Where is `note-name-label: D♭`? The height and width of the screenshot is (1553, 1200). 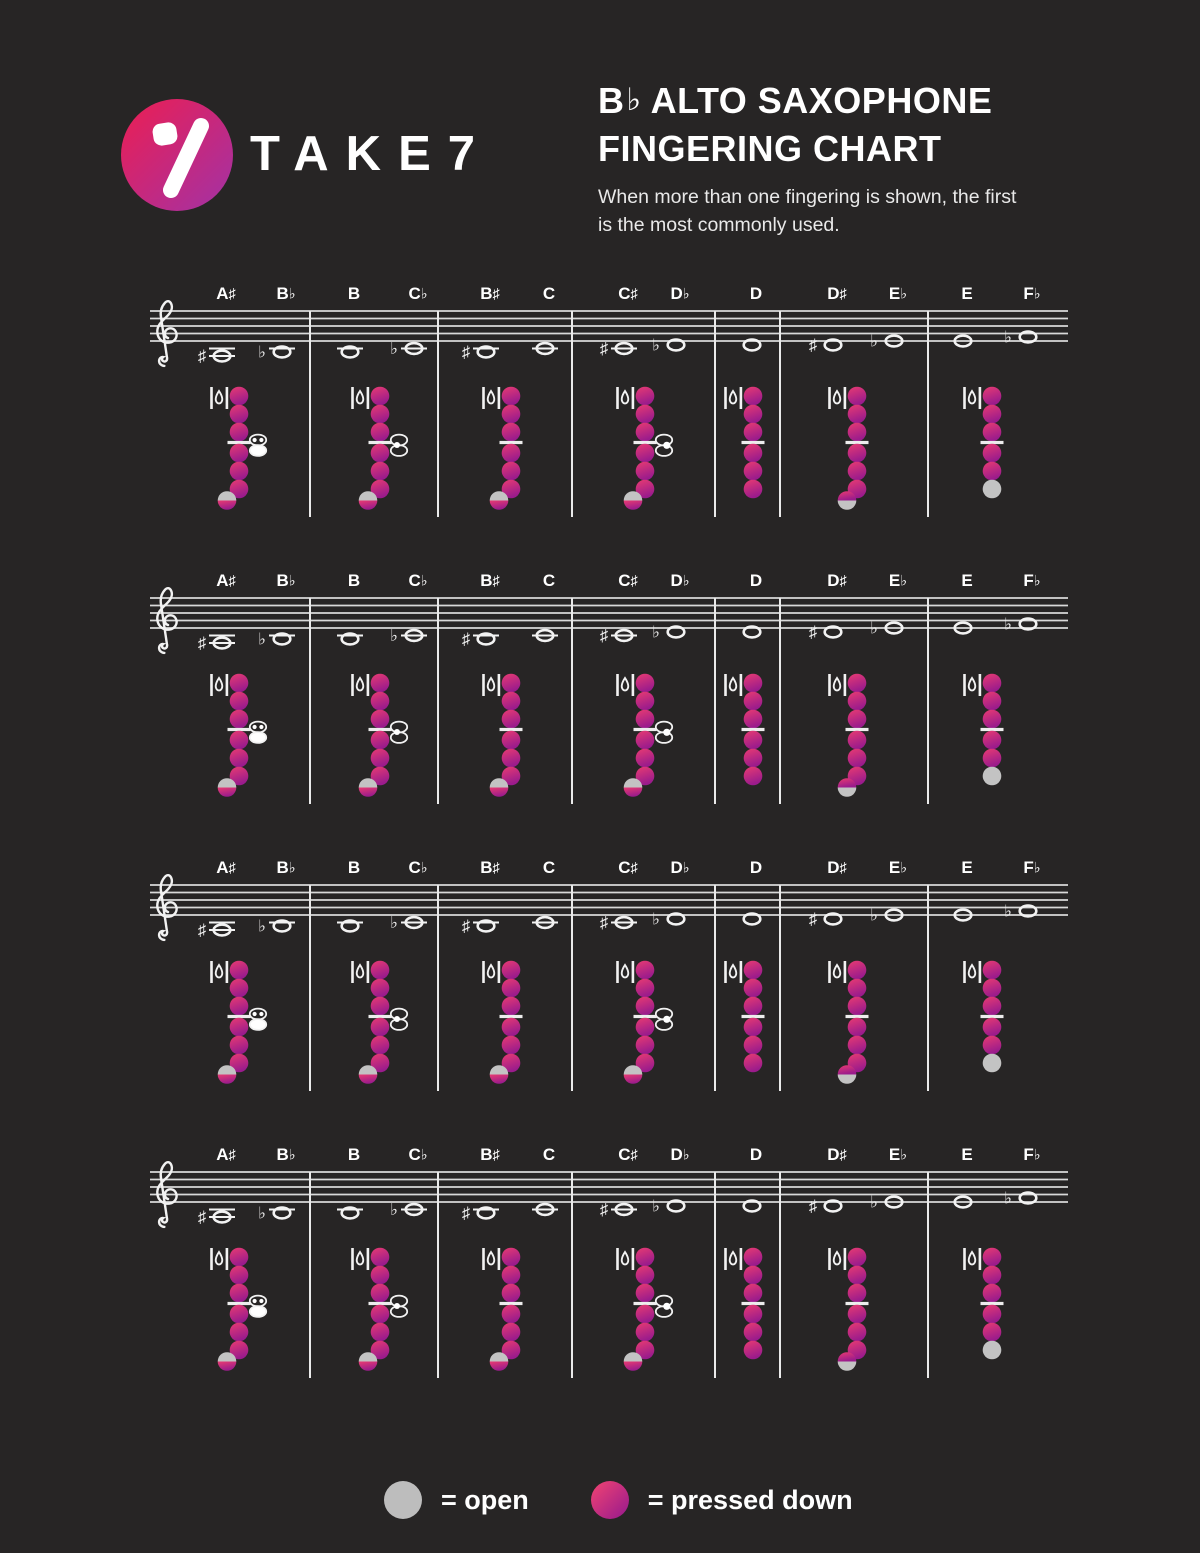 note-name-label: D♭ is located at coordinates (679, 867).